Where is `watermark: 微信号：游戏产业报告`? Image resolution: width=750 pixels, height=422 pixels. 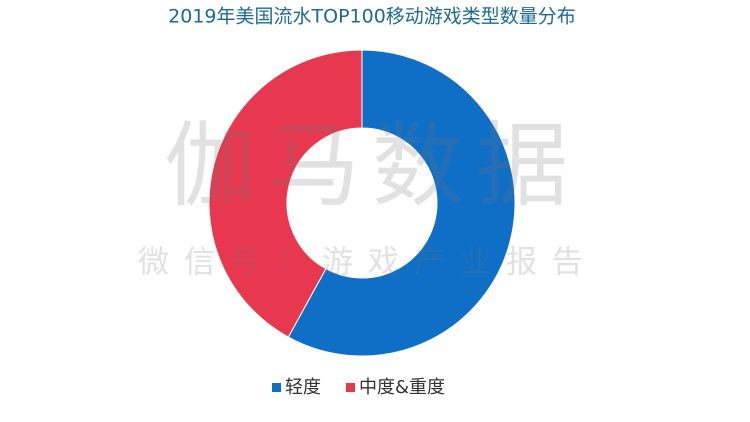
watermark: 微信号：游戏产业报告 is located at coordinates (368, 263).